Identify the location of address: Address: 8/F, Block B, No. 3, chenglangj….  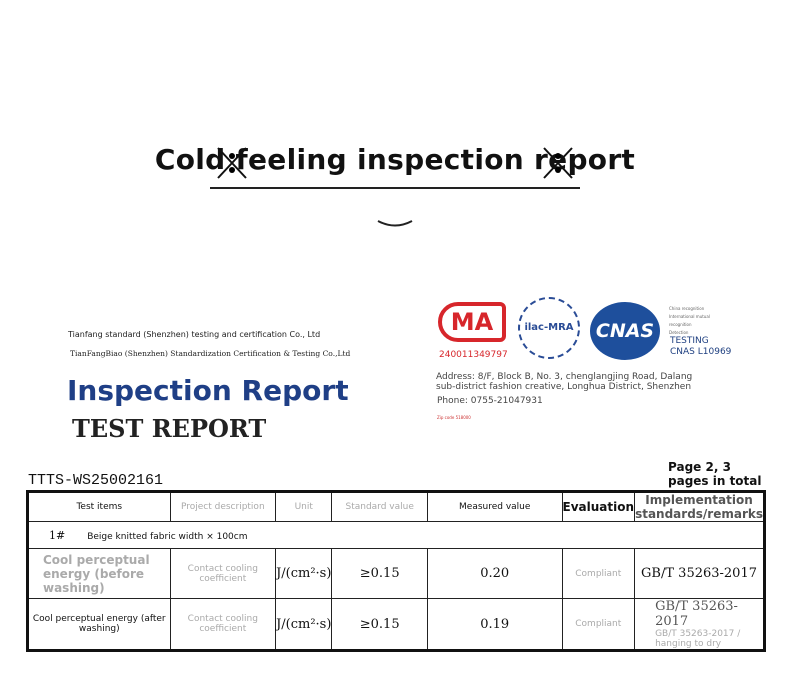
(564, 382).